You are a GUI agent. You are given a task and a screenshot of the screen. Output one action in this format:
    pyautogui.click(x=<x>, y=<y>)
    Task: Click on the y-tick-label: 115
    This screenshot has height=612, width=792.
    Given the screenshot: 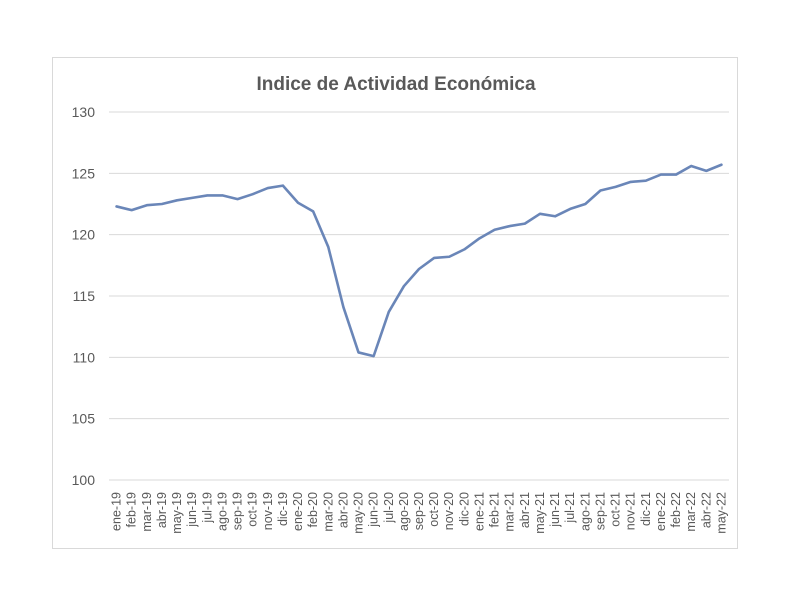 What is the action you would take?
    pyautogui.click(x=84, y=296)
    